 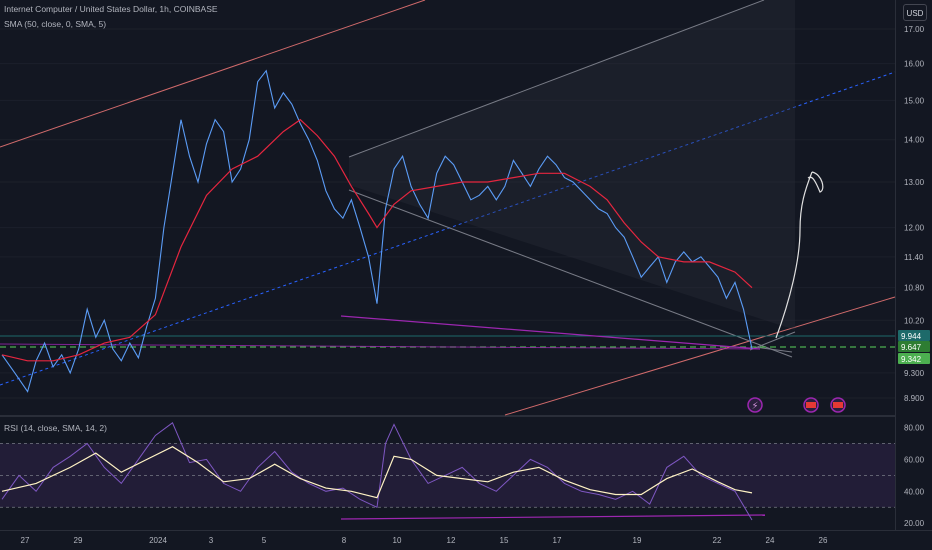 What do you see at coordinates (158, 540) in the screenshot?
I see `time-tick-label: 2024` at bounding box center [158, 540].